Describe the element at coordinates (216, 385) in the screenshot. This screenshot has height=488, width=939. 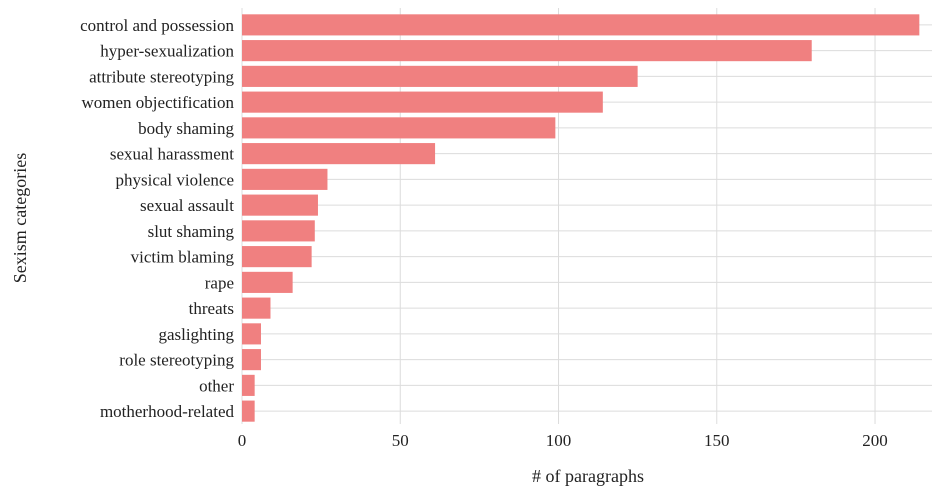
I see `category-label: other` at that location.